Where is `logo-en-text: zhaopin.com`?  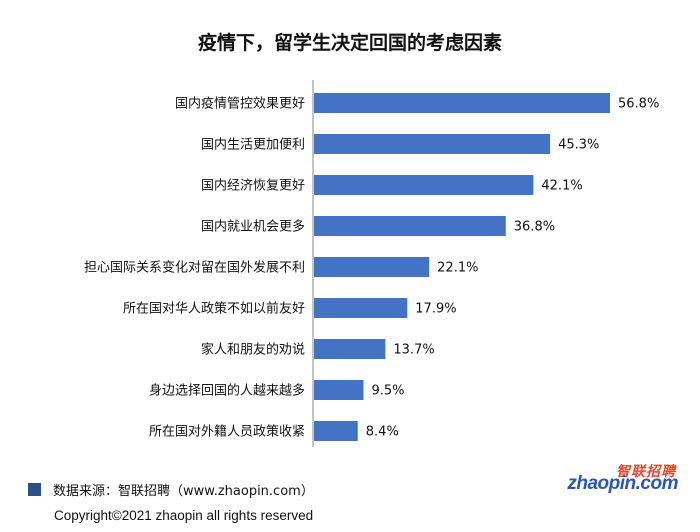 logo-en-text: zhaopin.com is located at coordinates (622, 483).